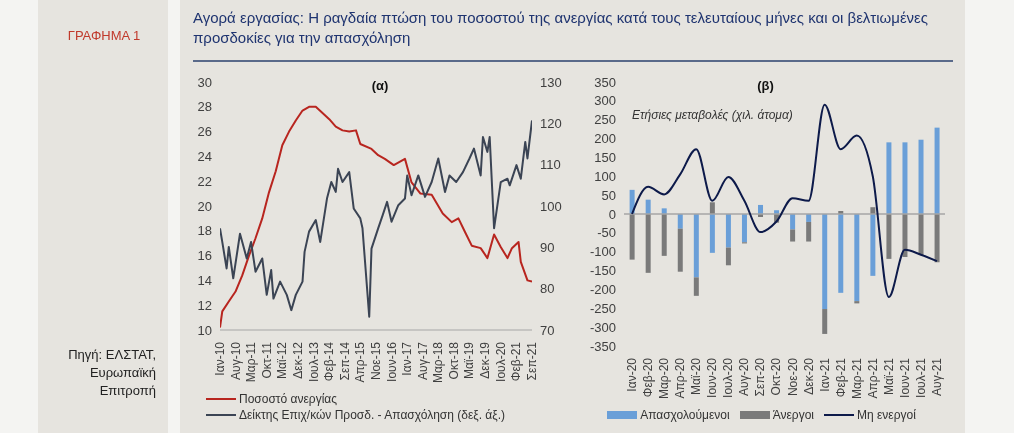 This screenshot has width=1014, height=433. What do you see at coordinates (776, 376) in the screenshot?
I see `x-tick-label: Οκτ-20` at bounding box center [776, 376].